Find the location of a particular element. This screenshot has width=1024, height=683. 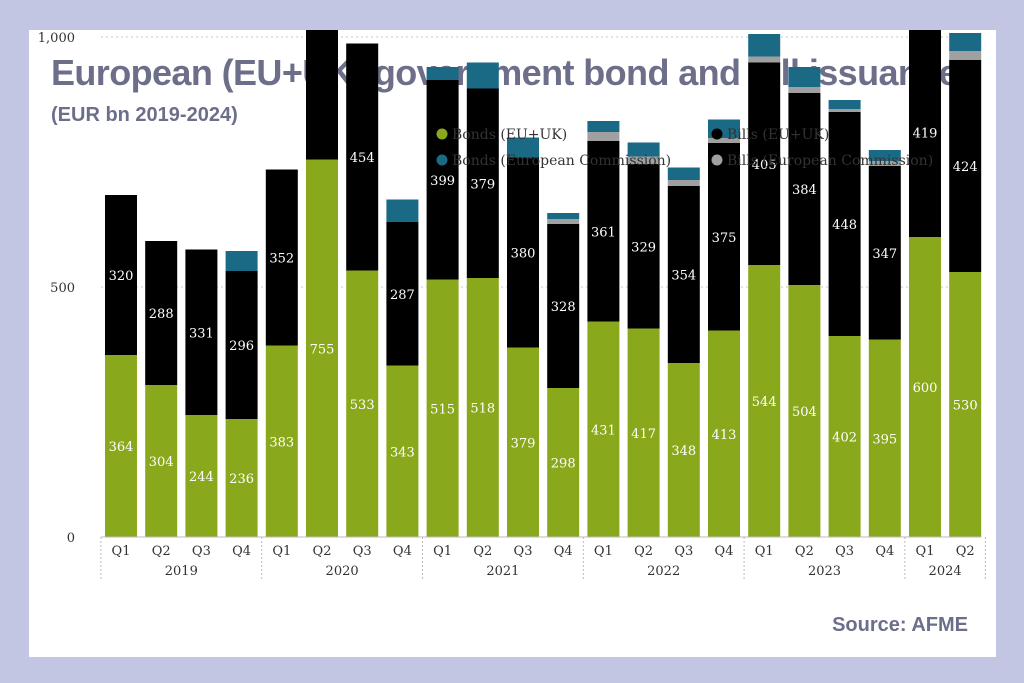

data-label: 320 is located at coordinates (121, 276).